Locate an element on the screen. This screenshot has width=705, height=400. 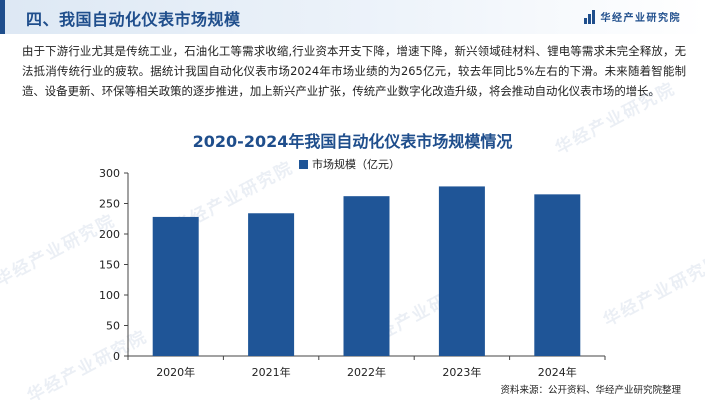
brand: 华经产业研究院 is located at coordinates (632, 16).